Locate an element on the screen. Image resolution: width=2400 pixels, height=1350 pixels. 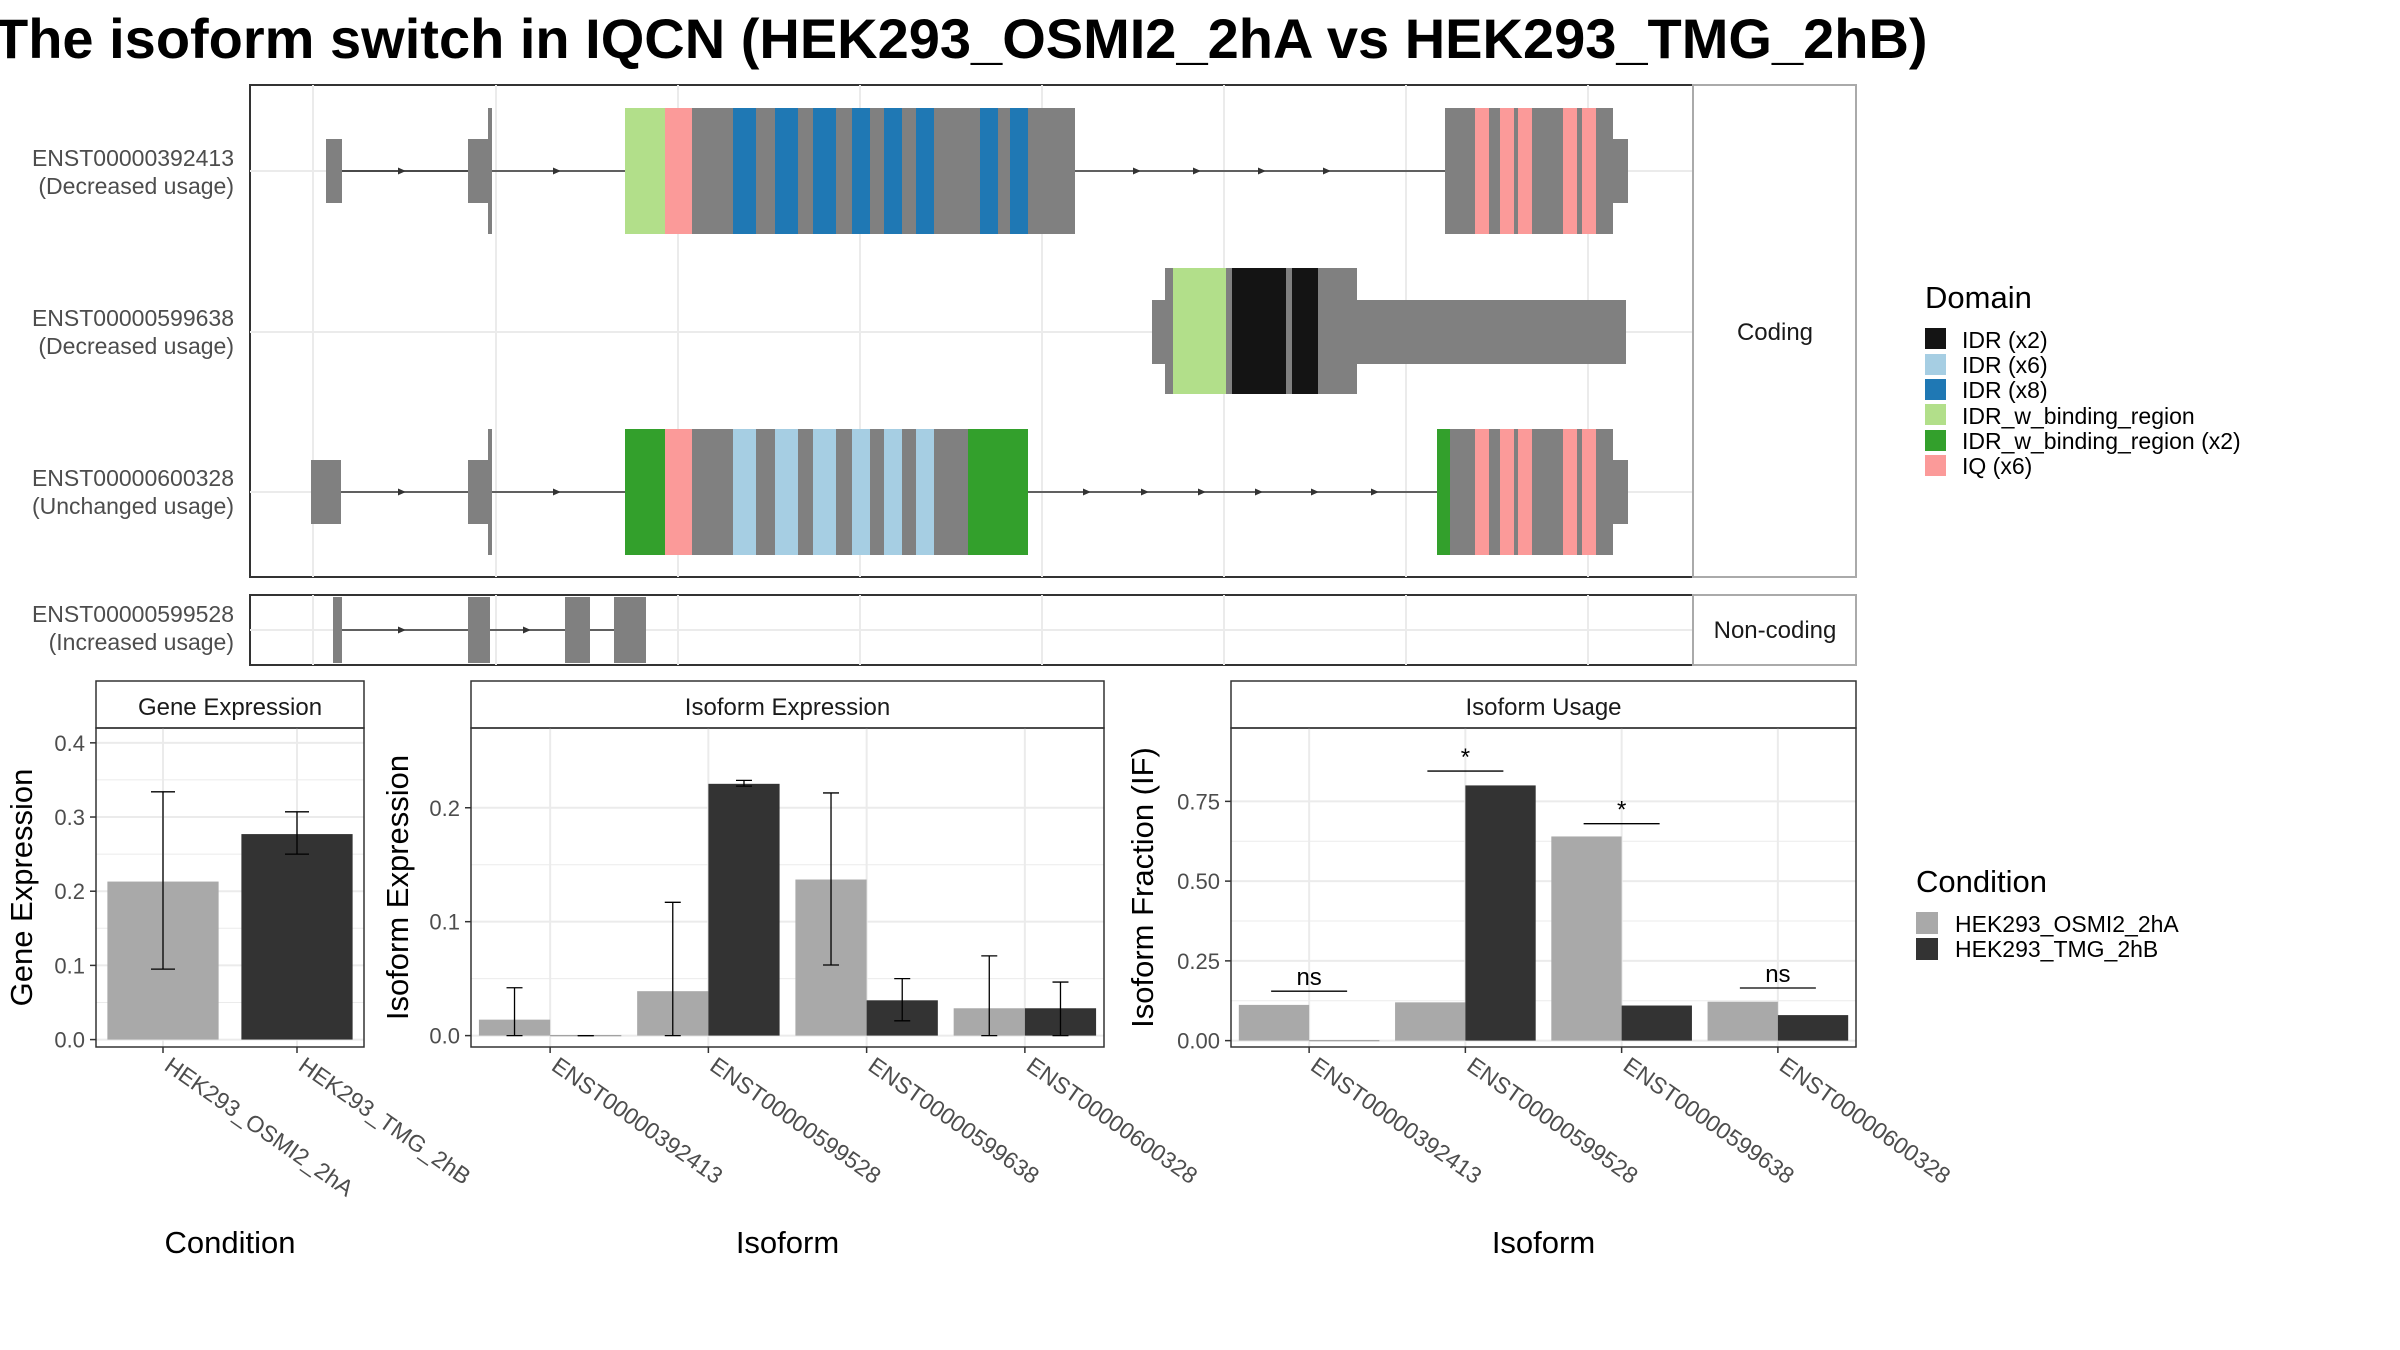
legend-label: IDR (x6) is located at coordinates (2005, 365).